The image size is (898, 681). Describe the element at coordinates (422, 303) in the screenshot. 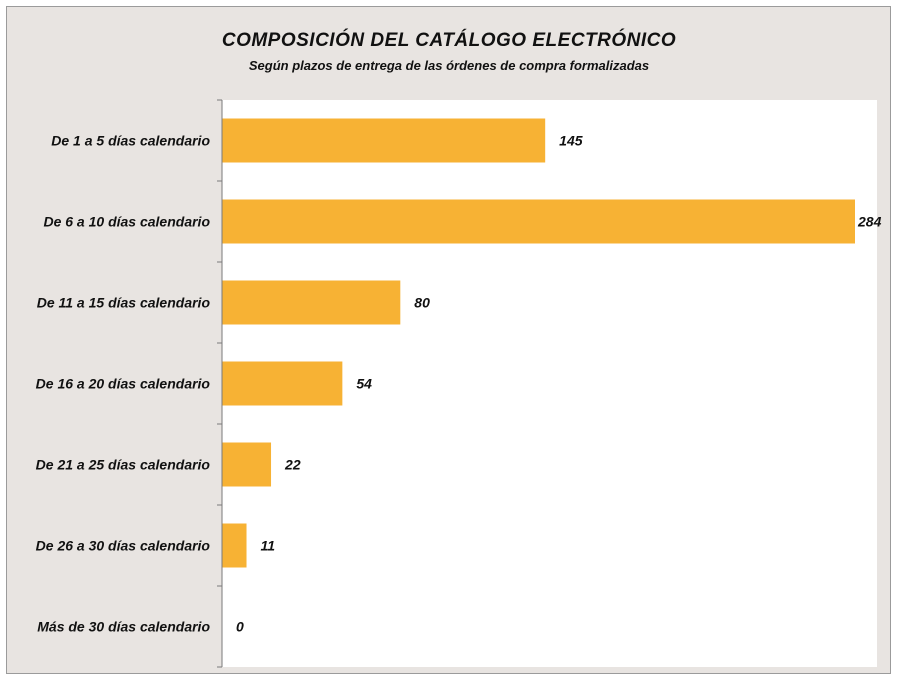

I see `value-label: 80` at that location.